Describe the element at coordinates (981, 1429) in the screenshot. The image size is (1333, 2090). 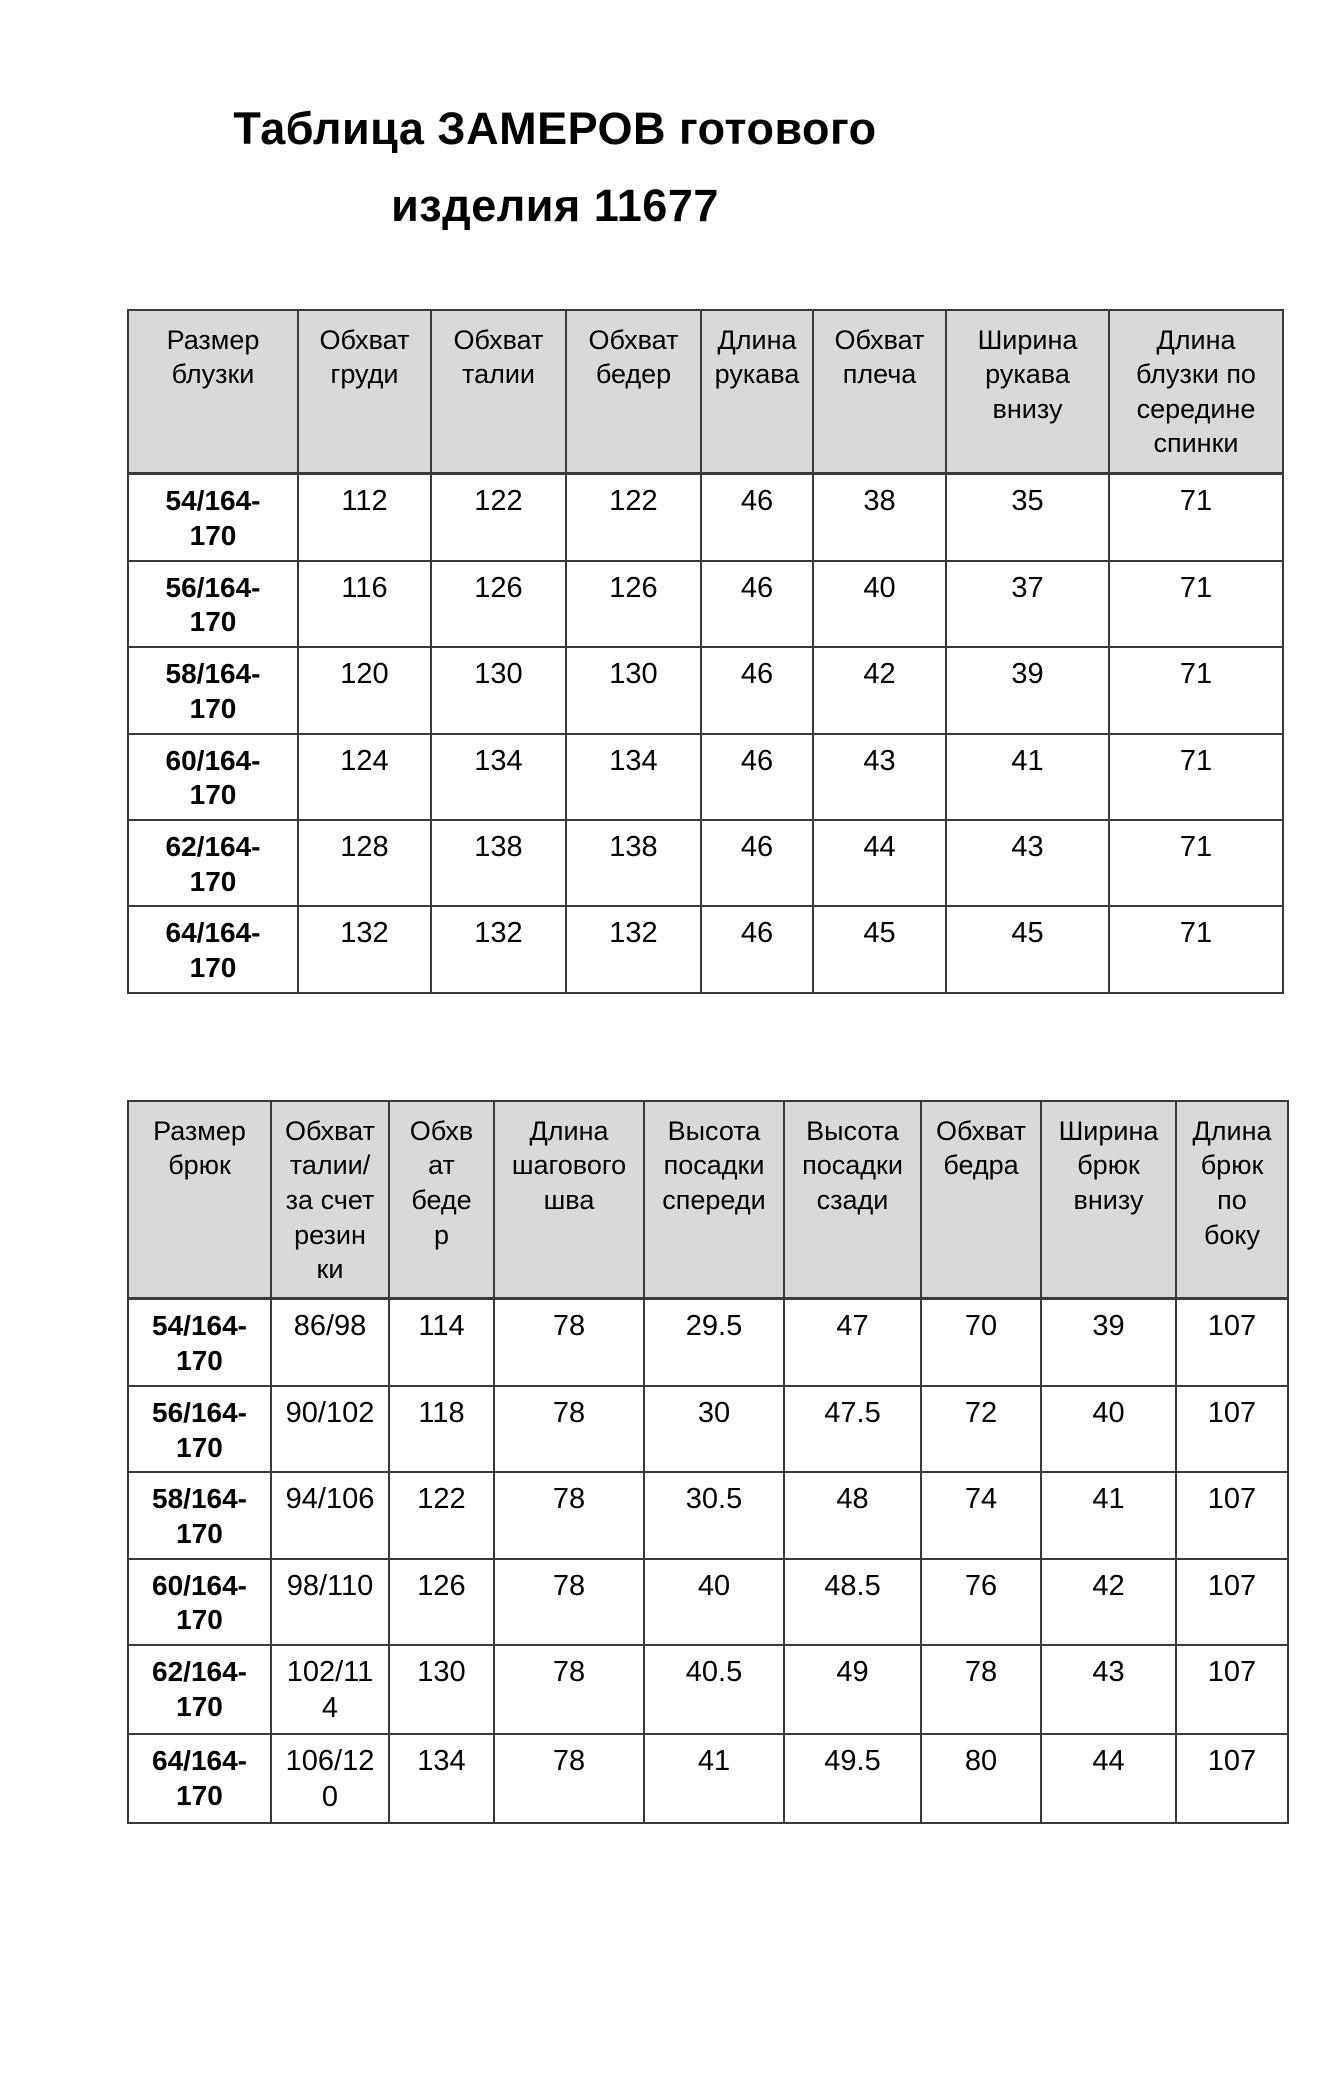
I see `value-cell: 72` at that location.